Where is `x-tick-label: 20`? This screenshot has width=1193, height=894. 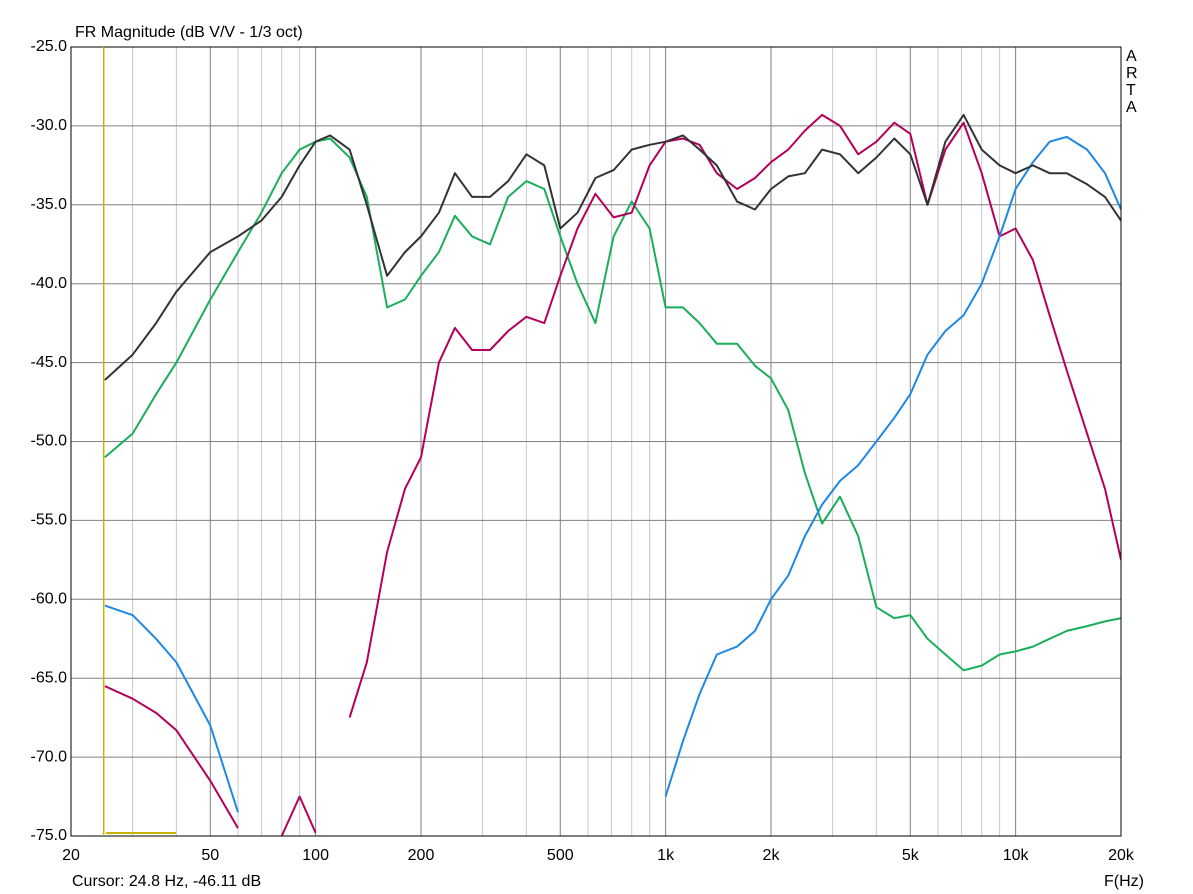 x-tick-label: 20 is located at coordinates (71, 855).